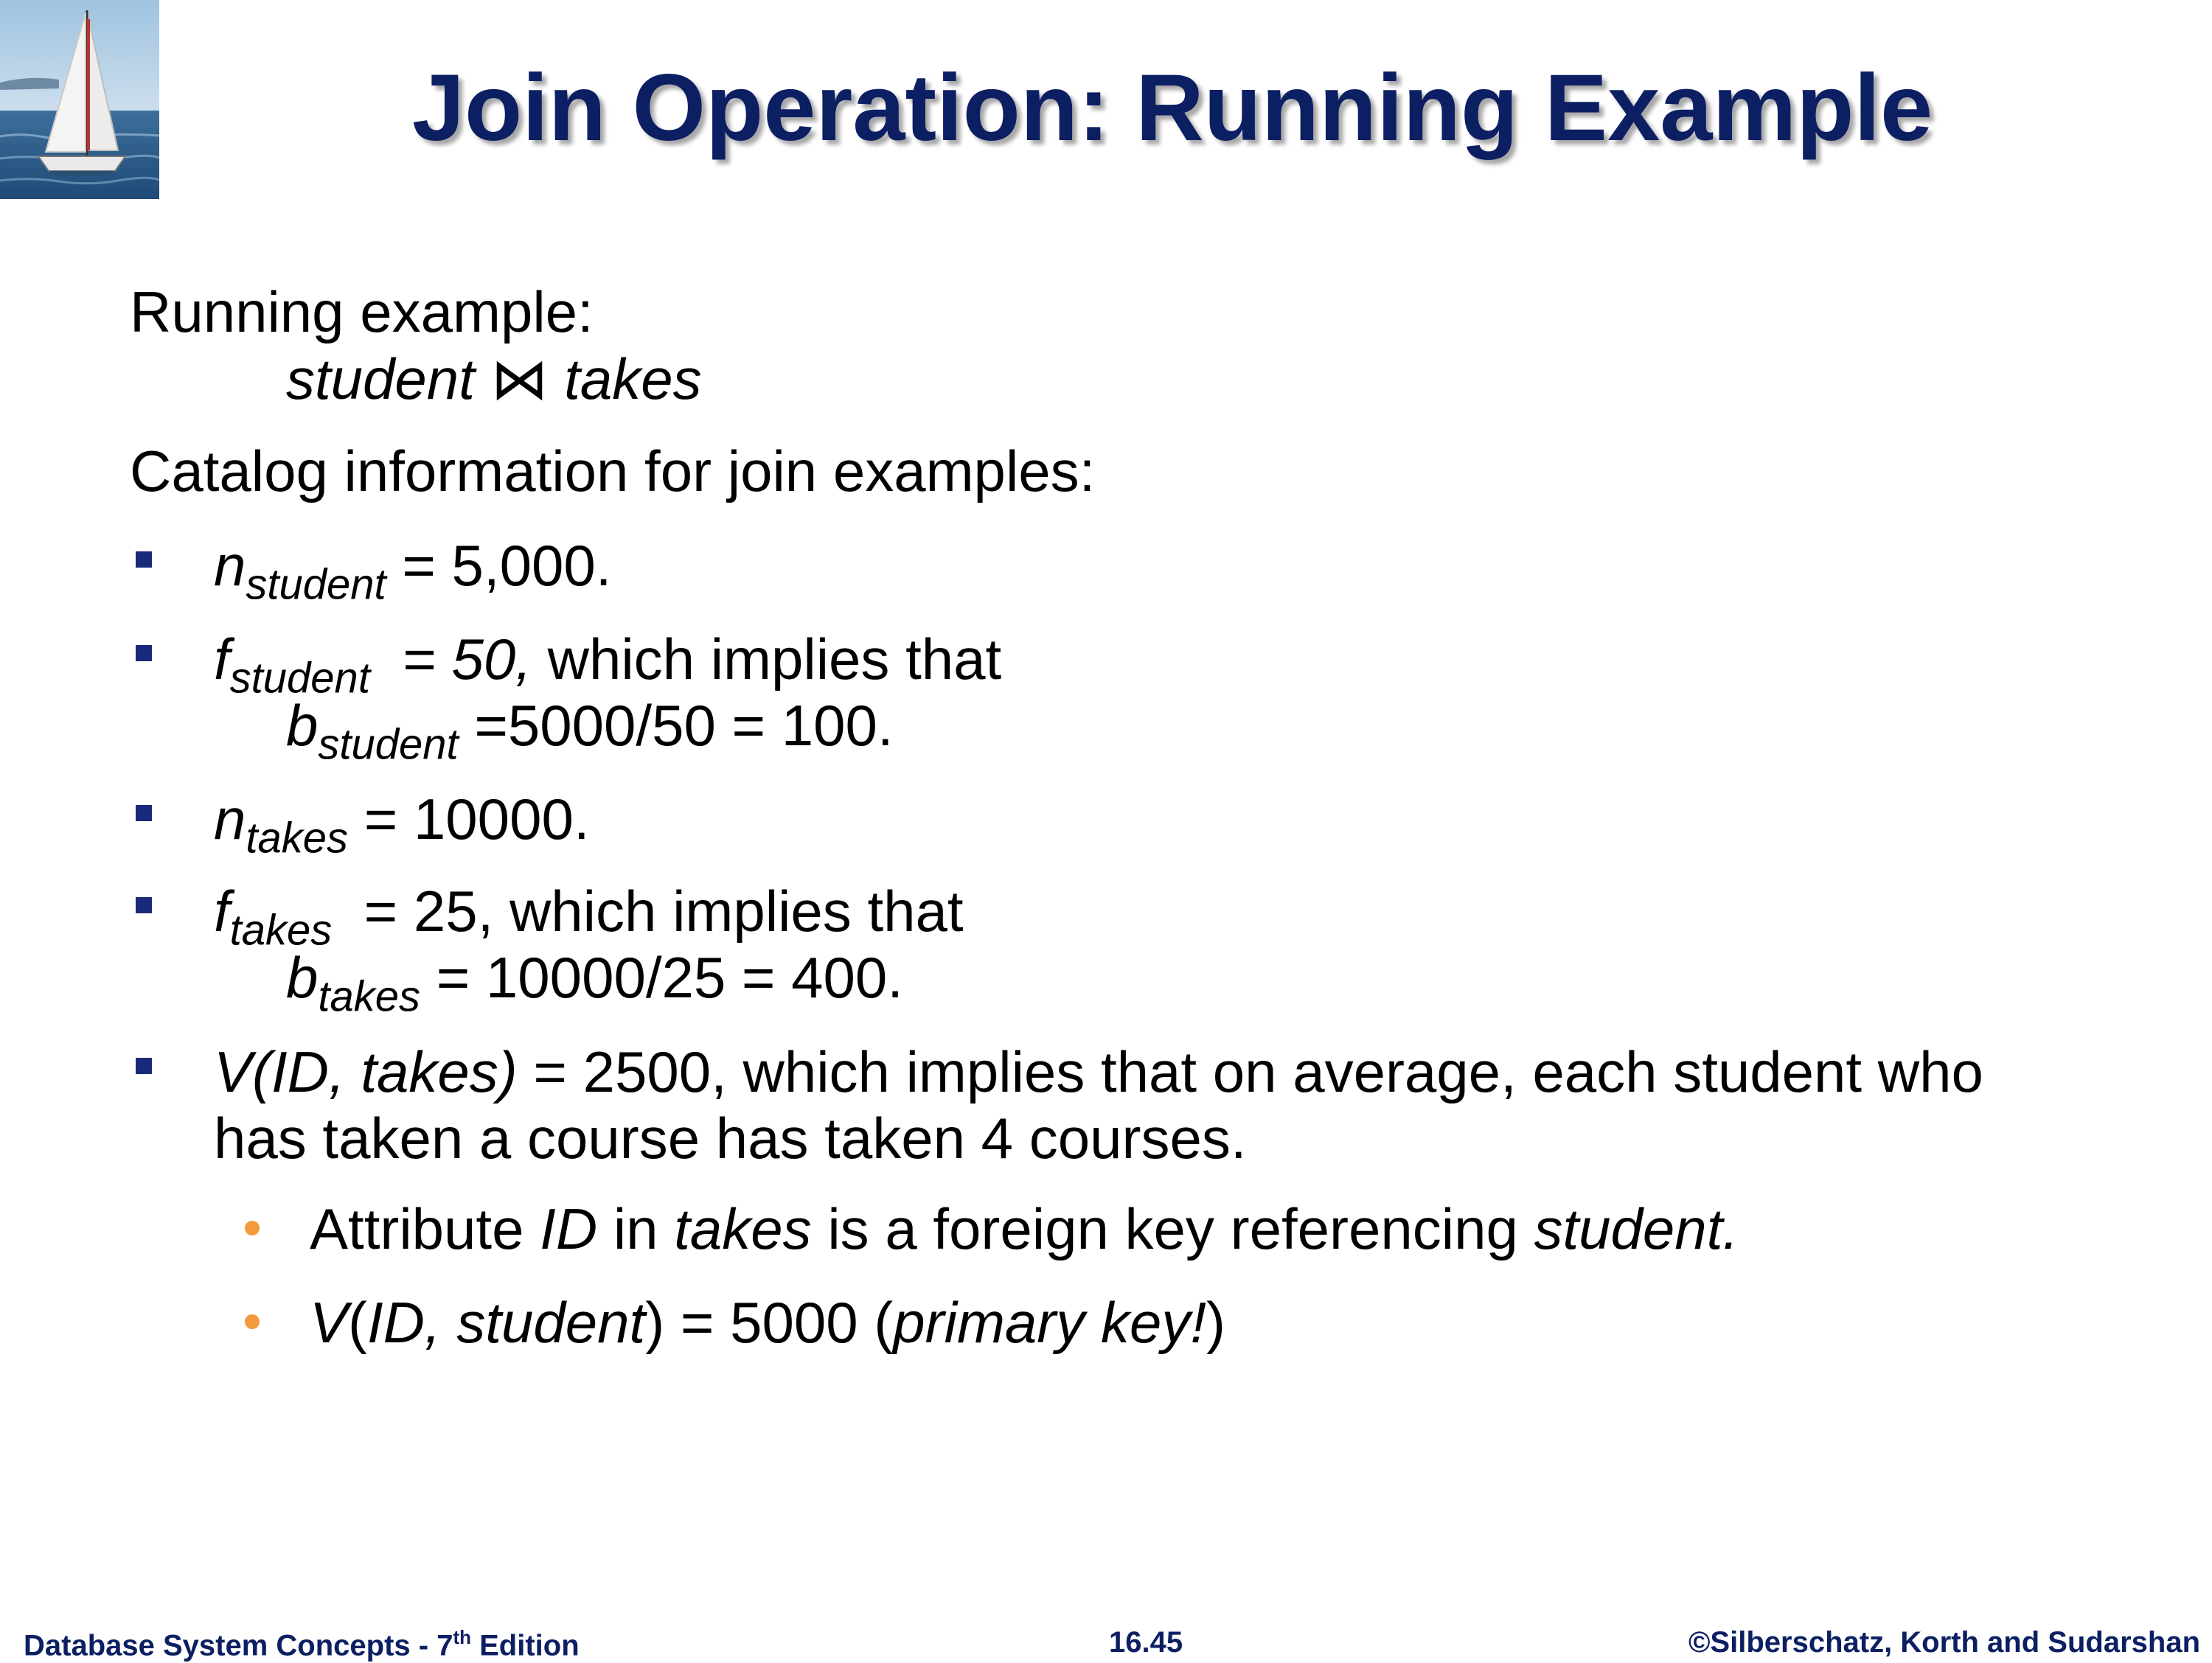 The height and width of the screenshot is (1663, 2212). I want to click on b-takes-value: = 10000/25 = 400., so click(661, 977).